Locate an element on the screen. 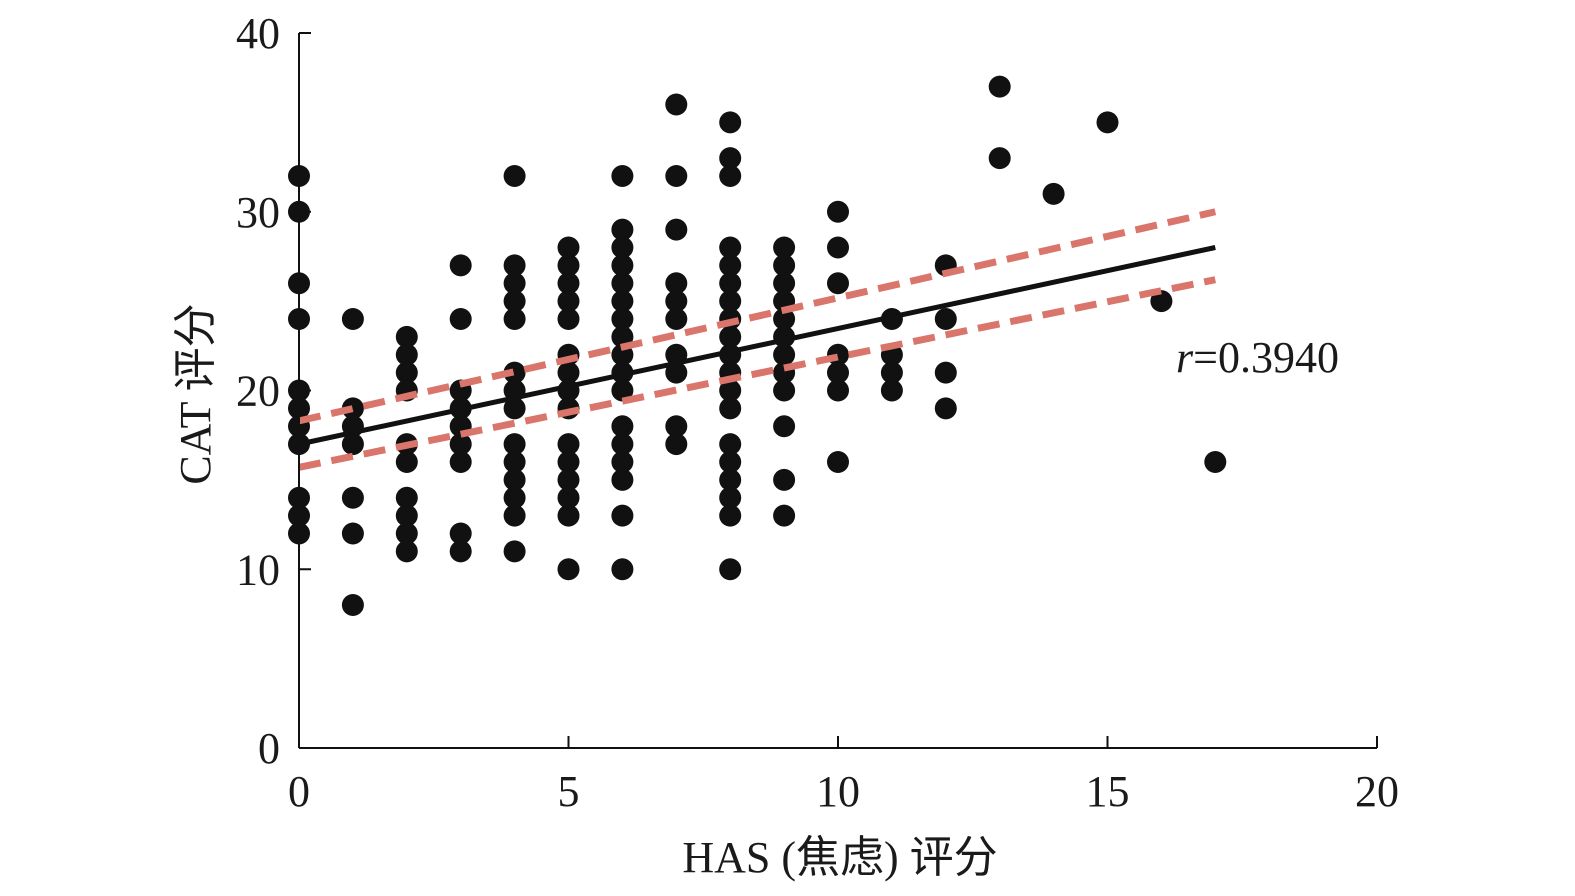  y-tick-label: 10 is located at coordinates (258, 569).